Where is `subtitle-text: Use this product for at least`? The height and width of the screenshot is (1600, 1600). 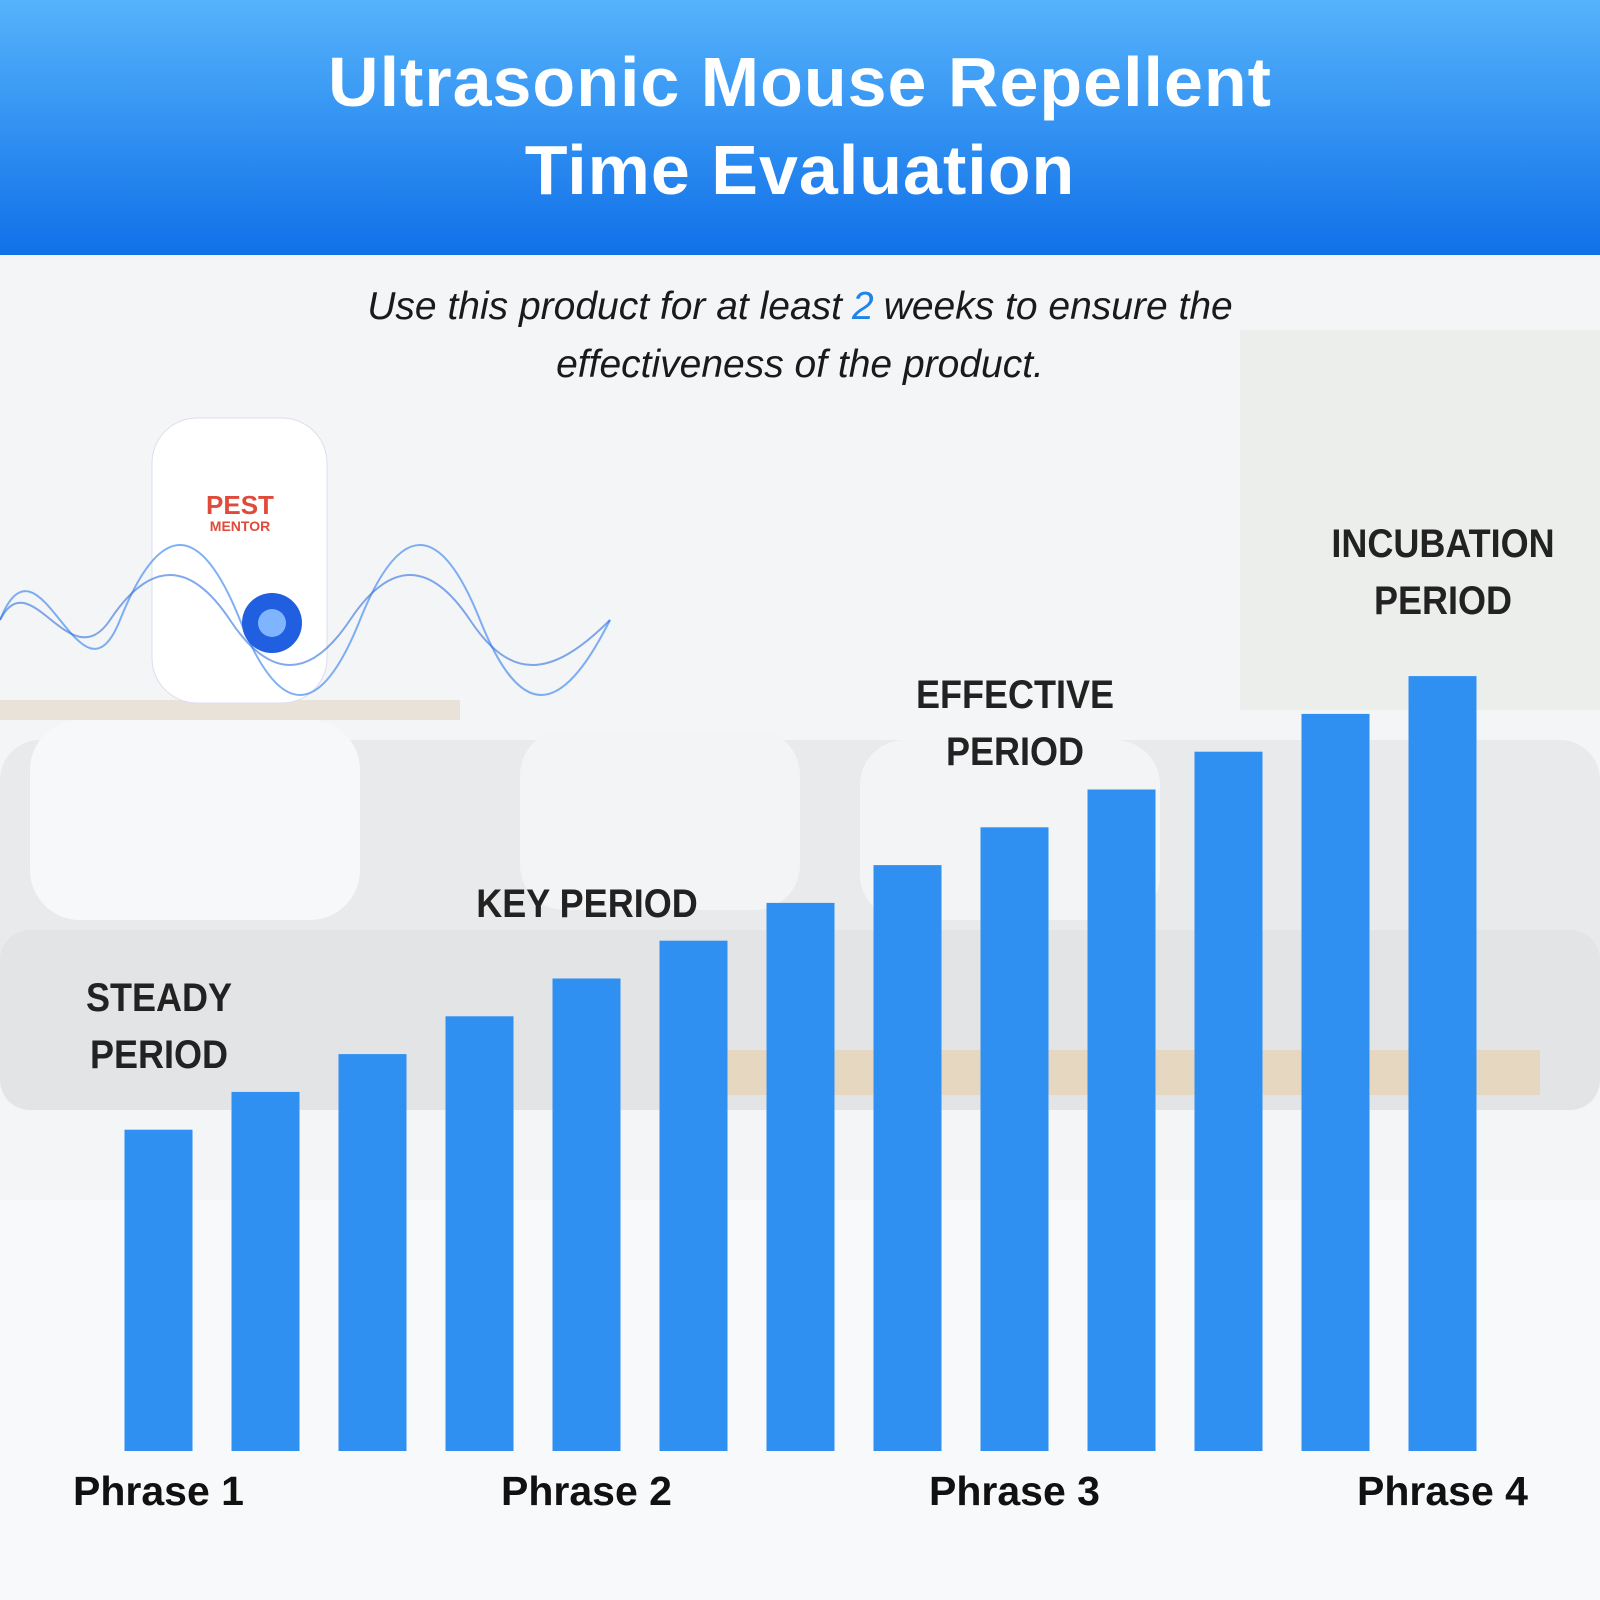 subtitle-text: Use this product for at least is located at coordinates (604, 306).